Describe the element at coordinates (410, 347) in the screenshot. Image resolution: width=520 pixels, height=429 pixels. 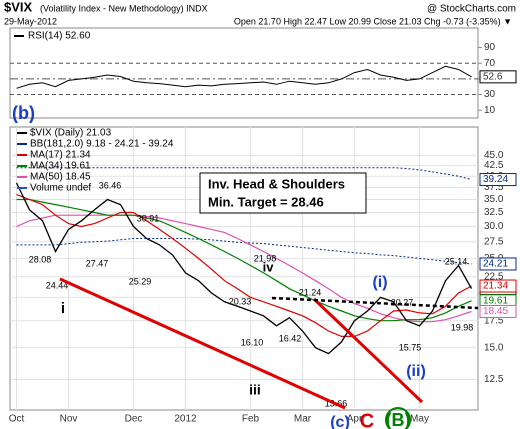
I see `price-label: 15.75` at that location.